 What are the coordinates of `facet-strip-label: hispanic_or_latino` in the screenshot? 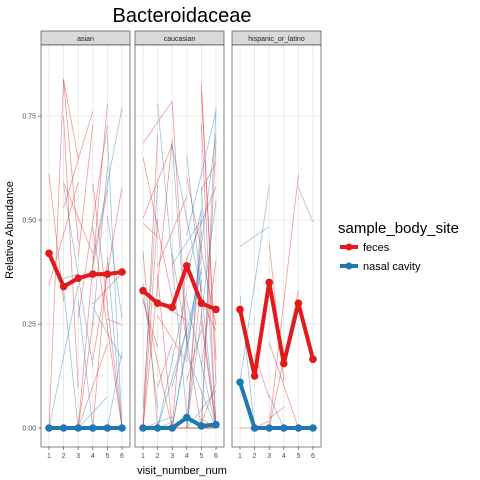 It's located at (276, 39).